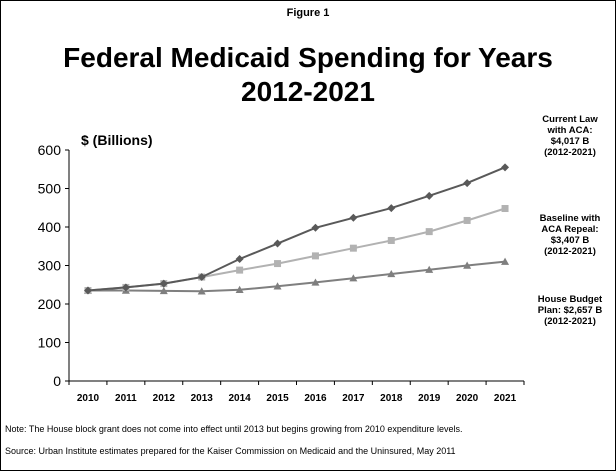 The width and height of the screenshot is (616, 471). Describe the element at coordinates (50, 266) in the screenshot. I see `y-tick-label: 300` at that location.